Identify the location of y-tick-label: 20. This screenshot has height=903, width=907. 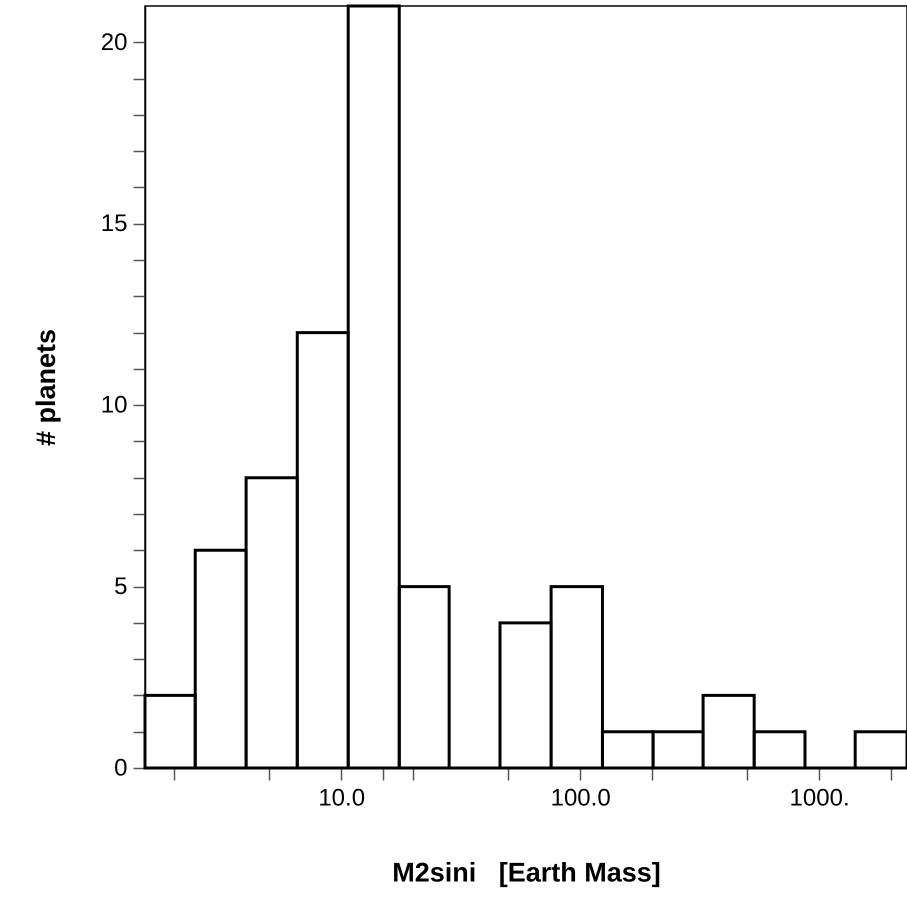
(114, 42).